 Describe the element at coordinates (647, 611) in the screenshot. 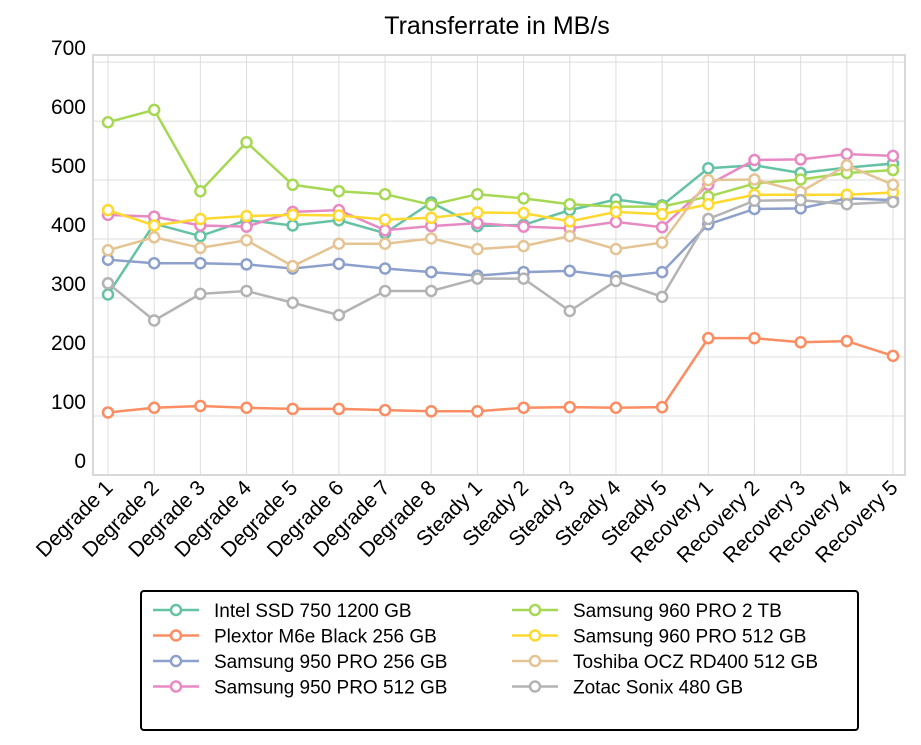

I see `legend-item: Samsung 960 PRO 2 TB` at that location.